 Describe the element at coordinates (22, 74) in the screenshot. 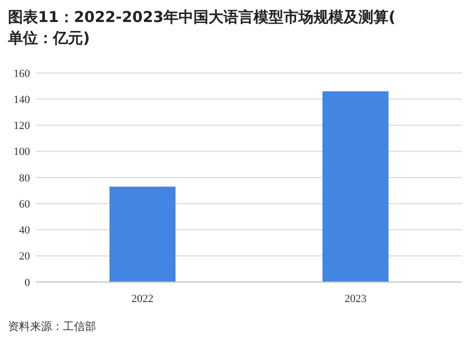

I see `y-tick-label: 160` at that location.